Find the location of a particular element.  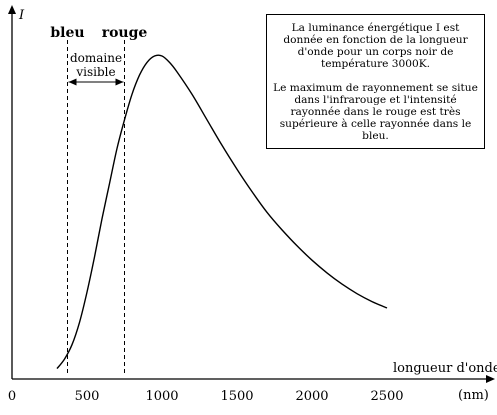

x-tick-label-0: 0 is located at coordinates (12, 396).